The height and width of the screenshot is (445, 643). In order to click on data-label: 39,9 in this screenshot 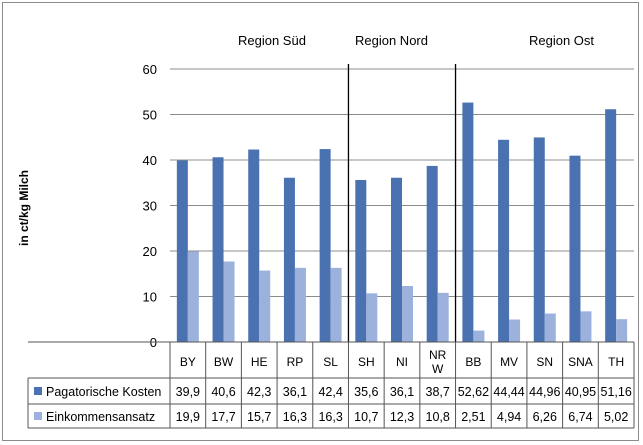, I will do `click(188, 392)`.